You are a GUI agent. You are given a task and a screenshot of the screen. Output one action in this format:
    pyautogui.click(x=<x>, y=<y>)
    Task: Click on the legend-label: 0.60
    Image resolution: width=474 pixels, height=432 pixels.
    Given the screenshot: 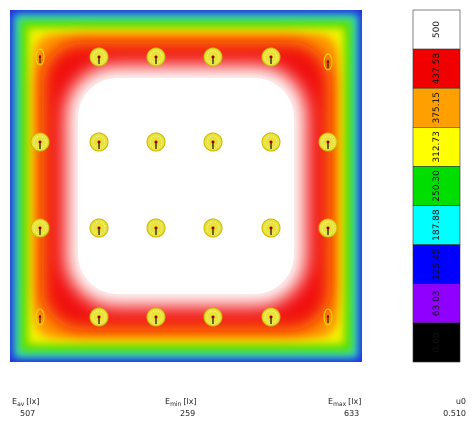 What is the action you would take?
    pyautogui.click(x=437, y=342)
    